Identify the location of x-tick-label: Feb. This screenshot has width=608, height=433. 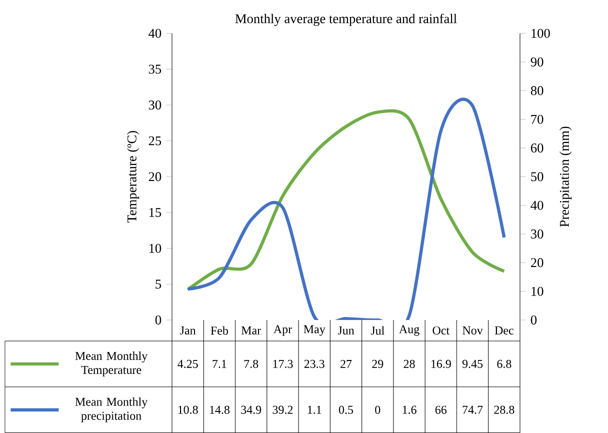
(219, 330).